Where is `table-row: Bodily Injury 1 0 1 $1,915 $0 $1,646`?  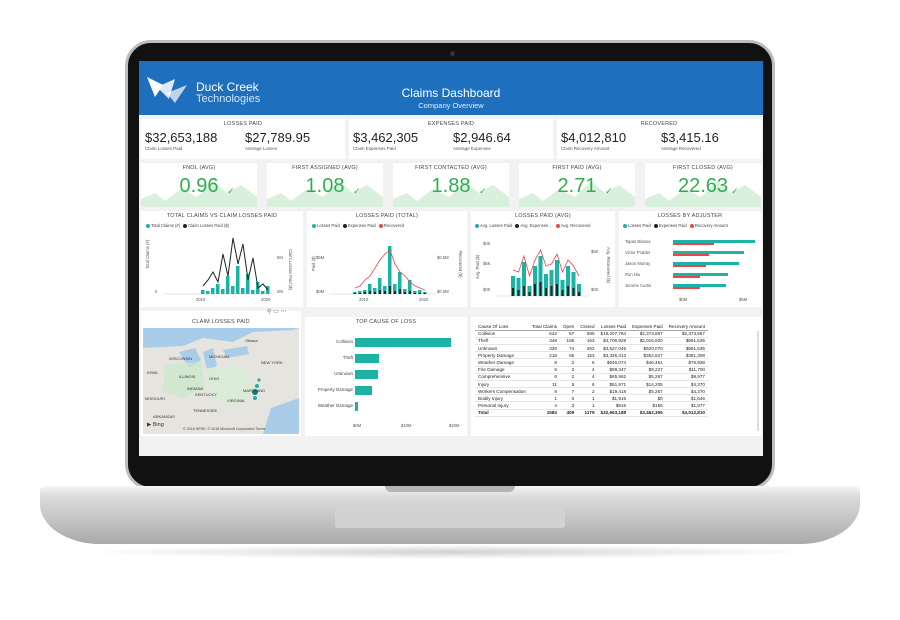 table-row: Bodily Injury 1 0 1 $1,915 $0 $1,646 is located at coordinates (591, 398).